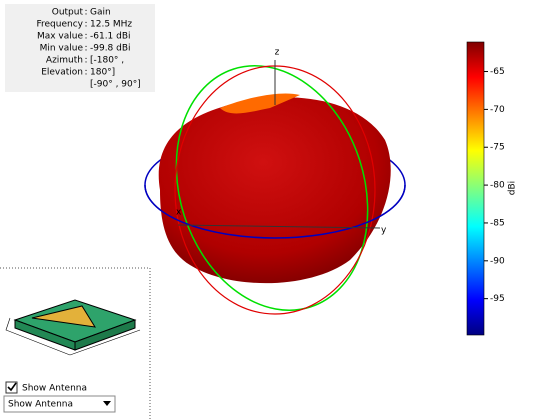 The width and height of the screenshot is (560, 420). I want to click on checkbox-label: Show Antenna, so click(54, 389).